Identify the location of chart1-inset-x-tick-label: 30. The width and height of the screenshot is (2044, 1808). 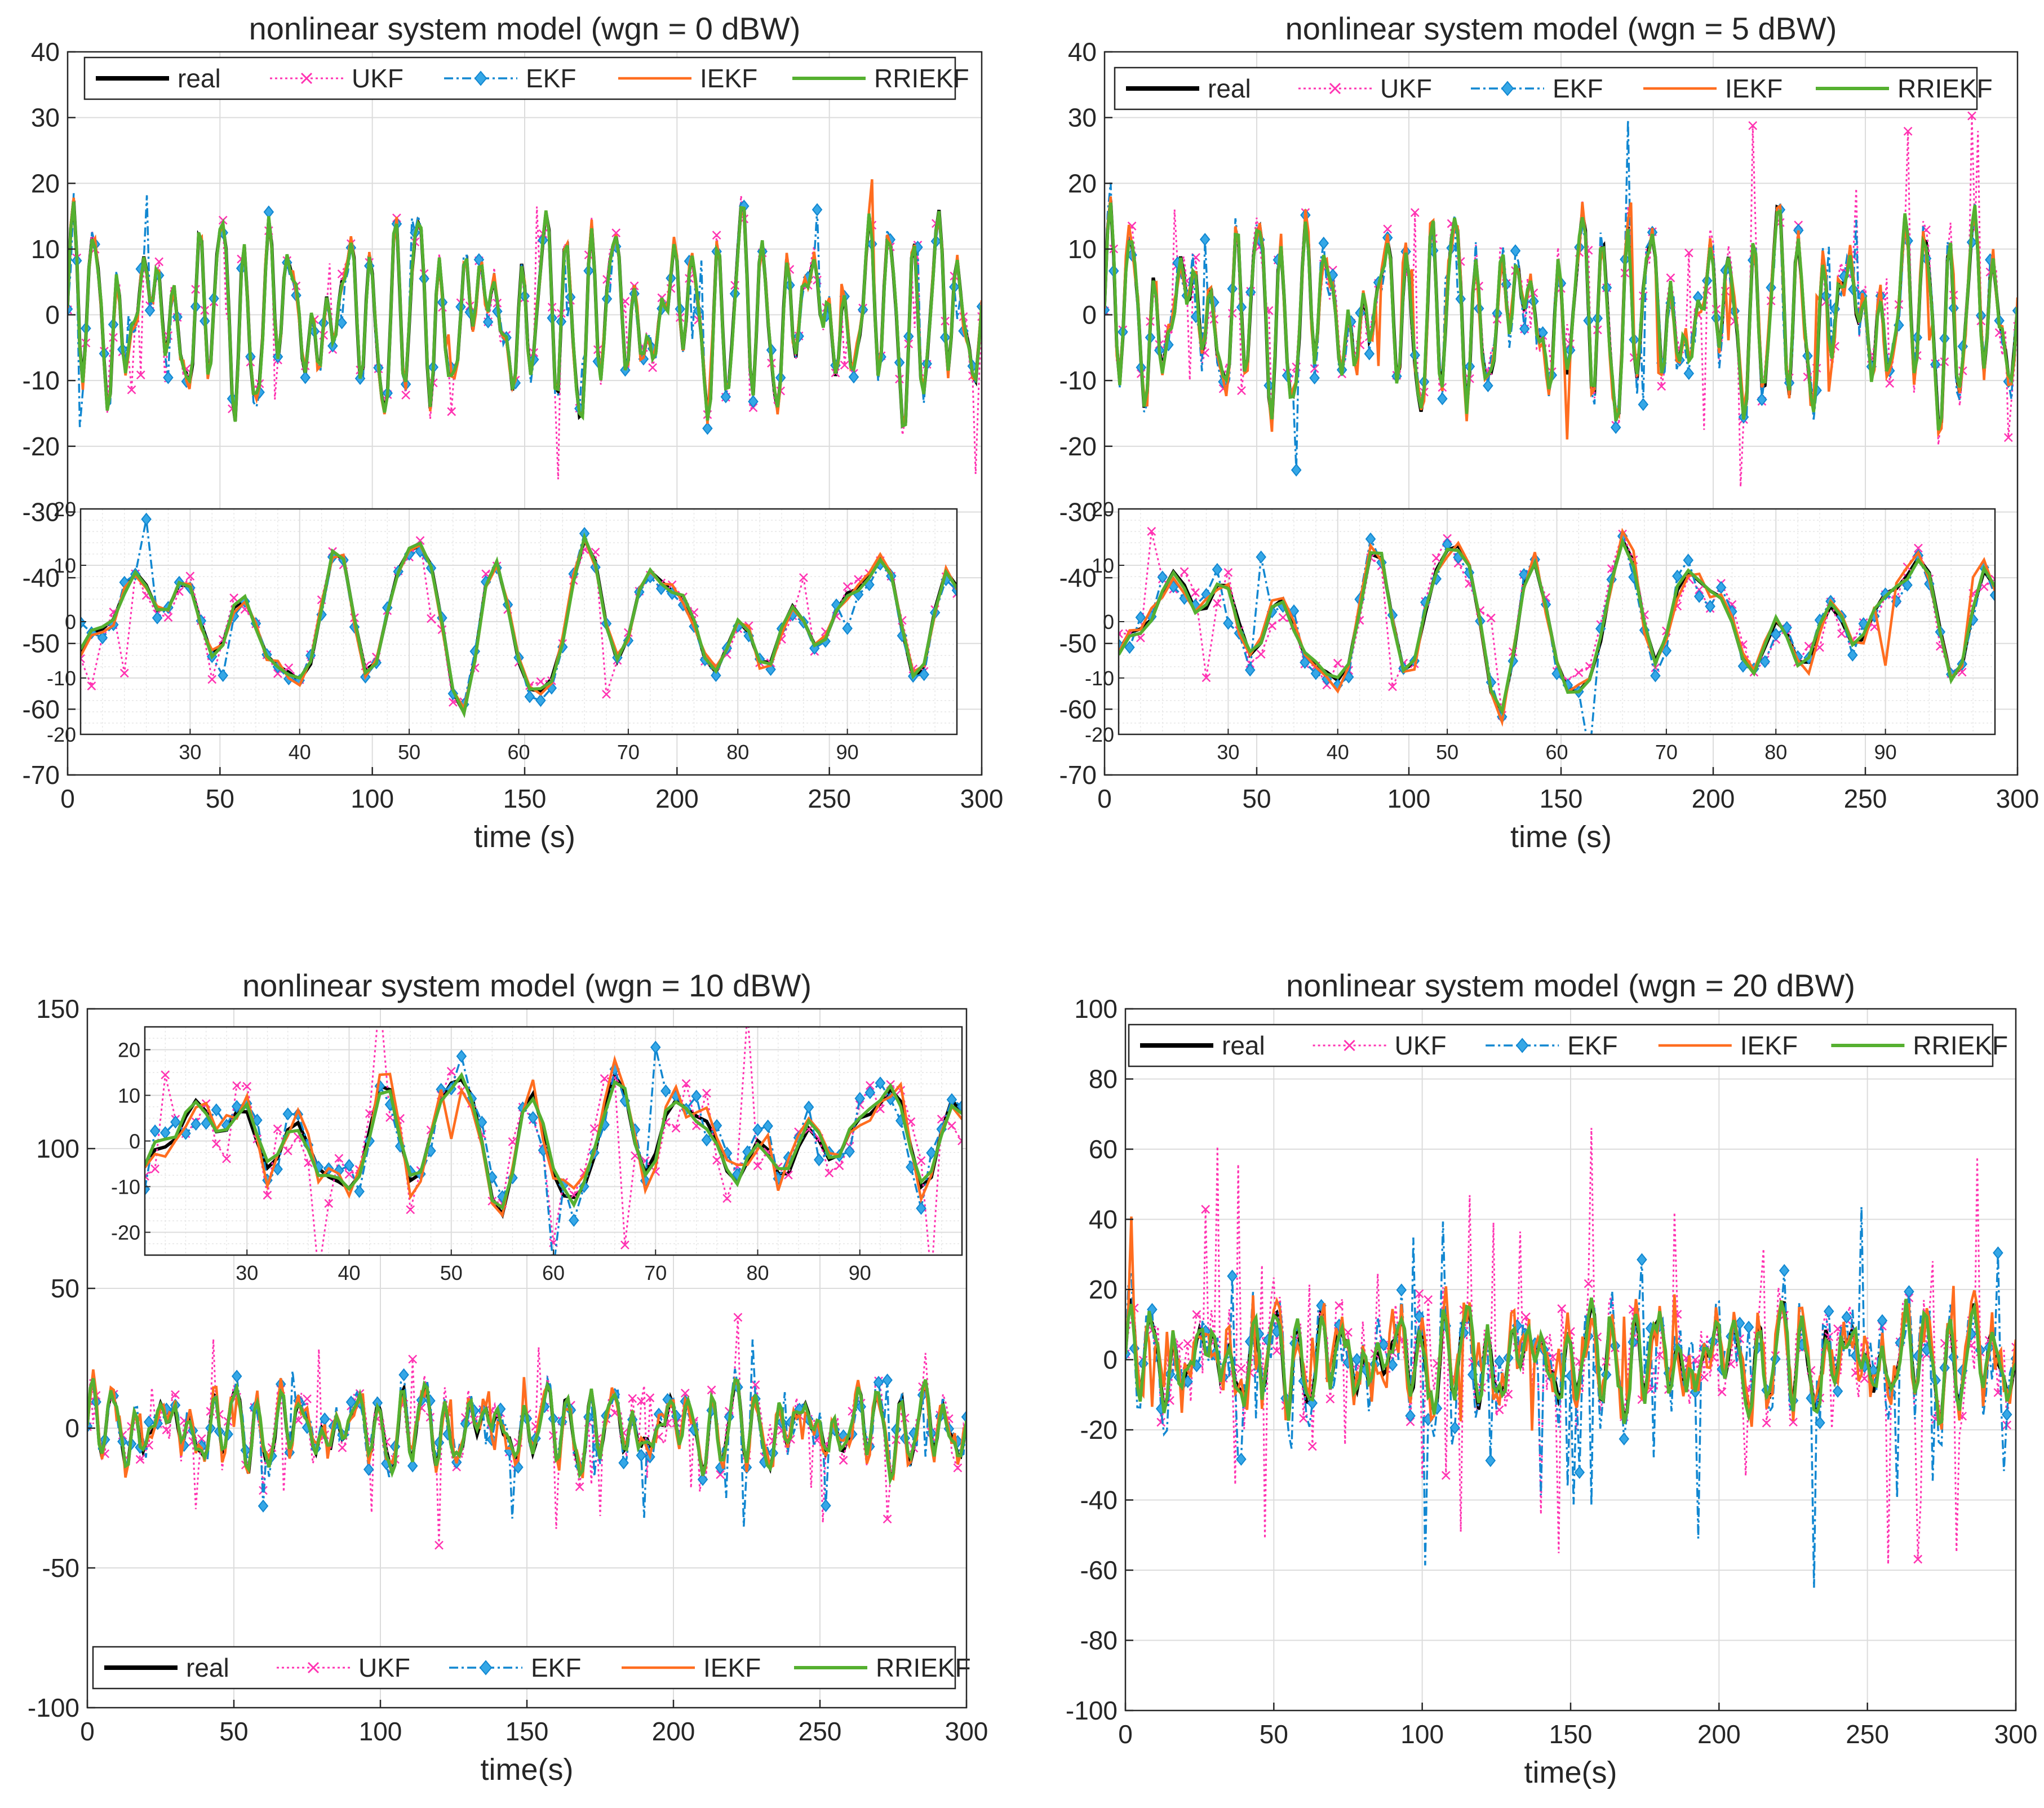
(190, 752).